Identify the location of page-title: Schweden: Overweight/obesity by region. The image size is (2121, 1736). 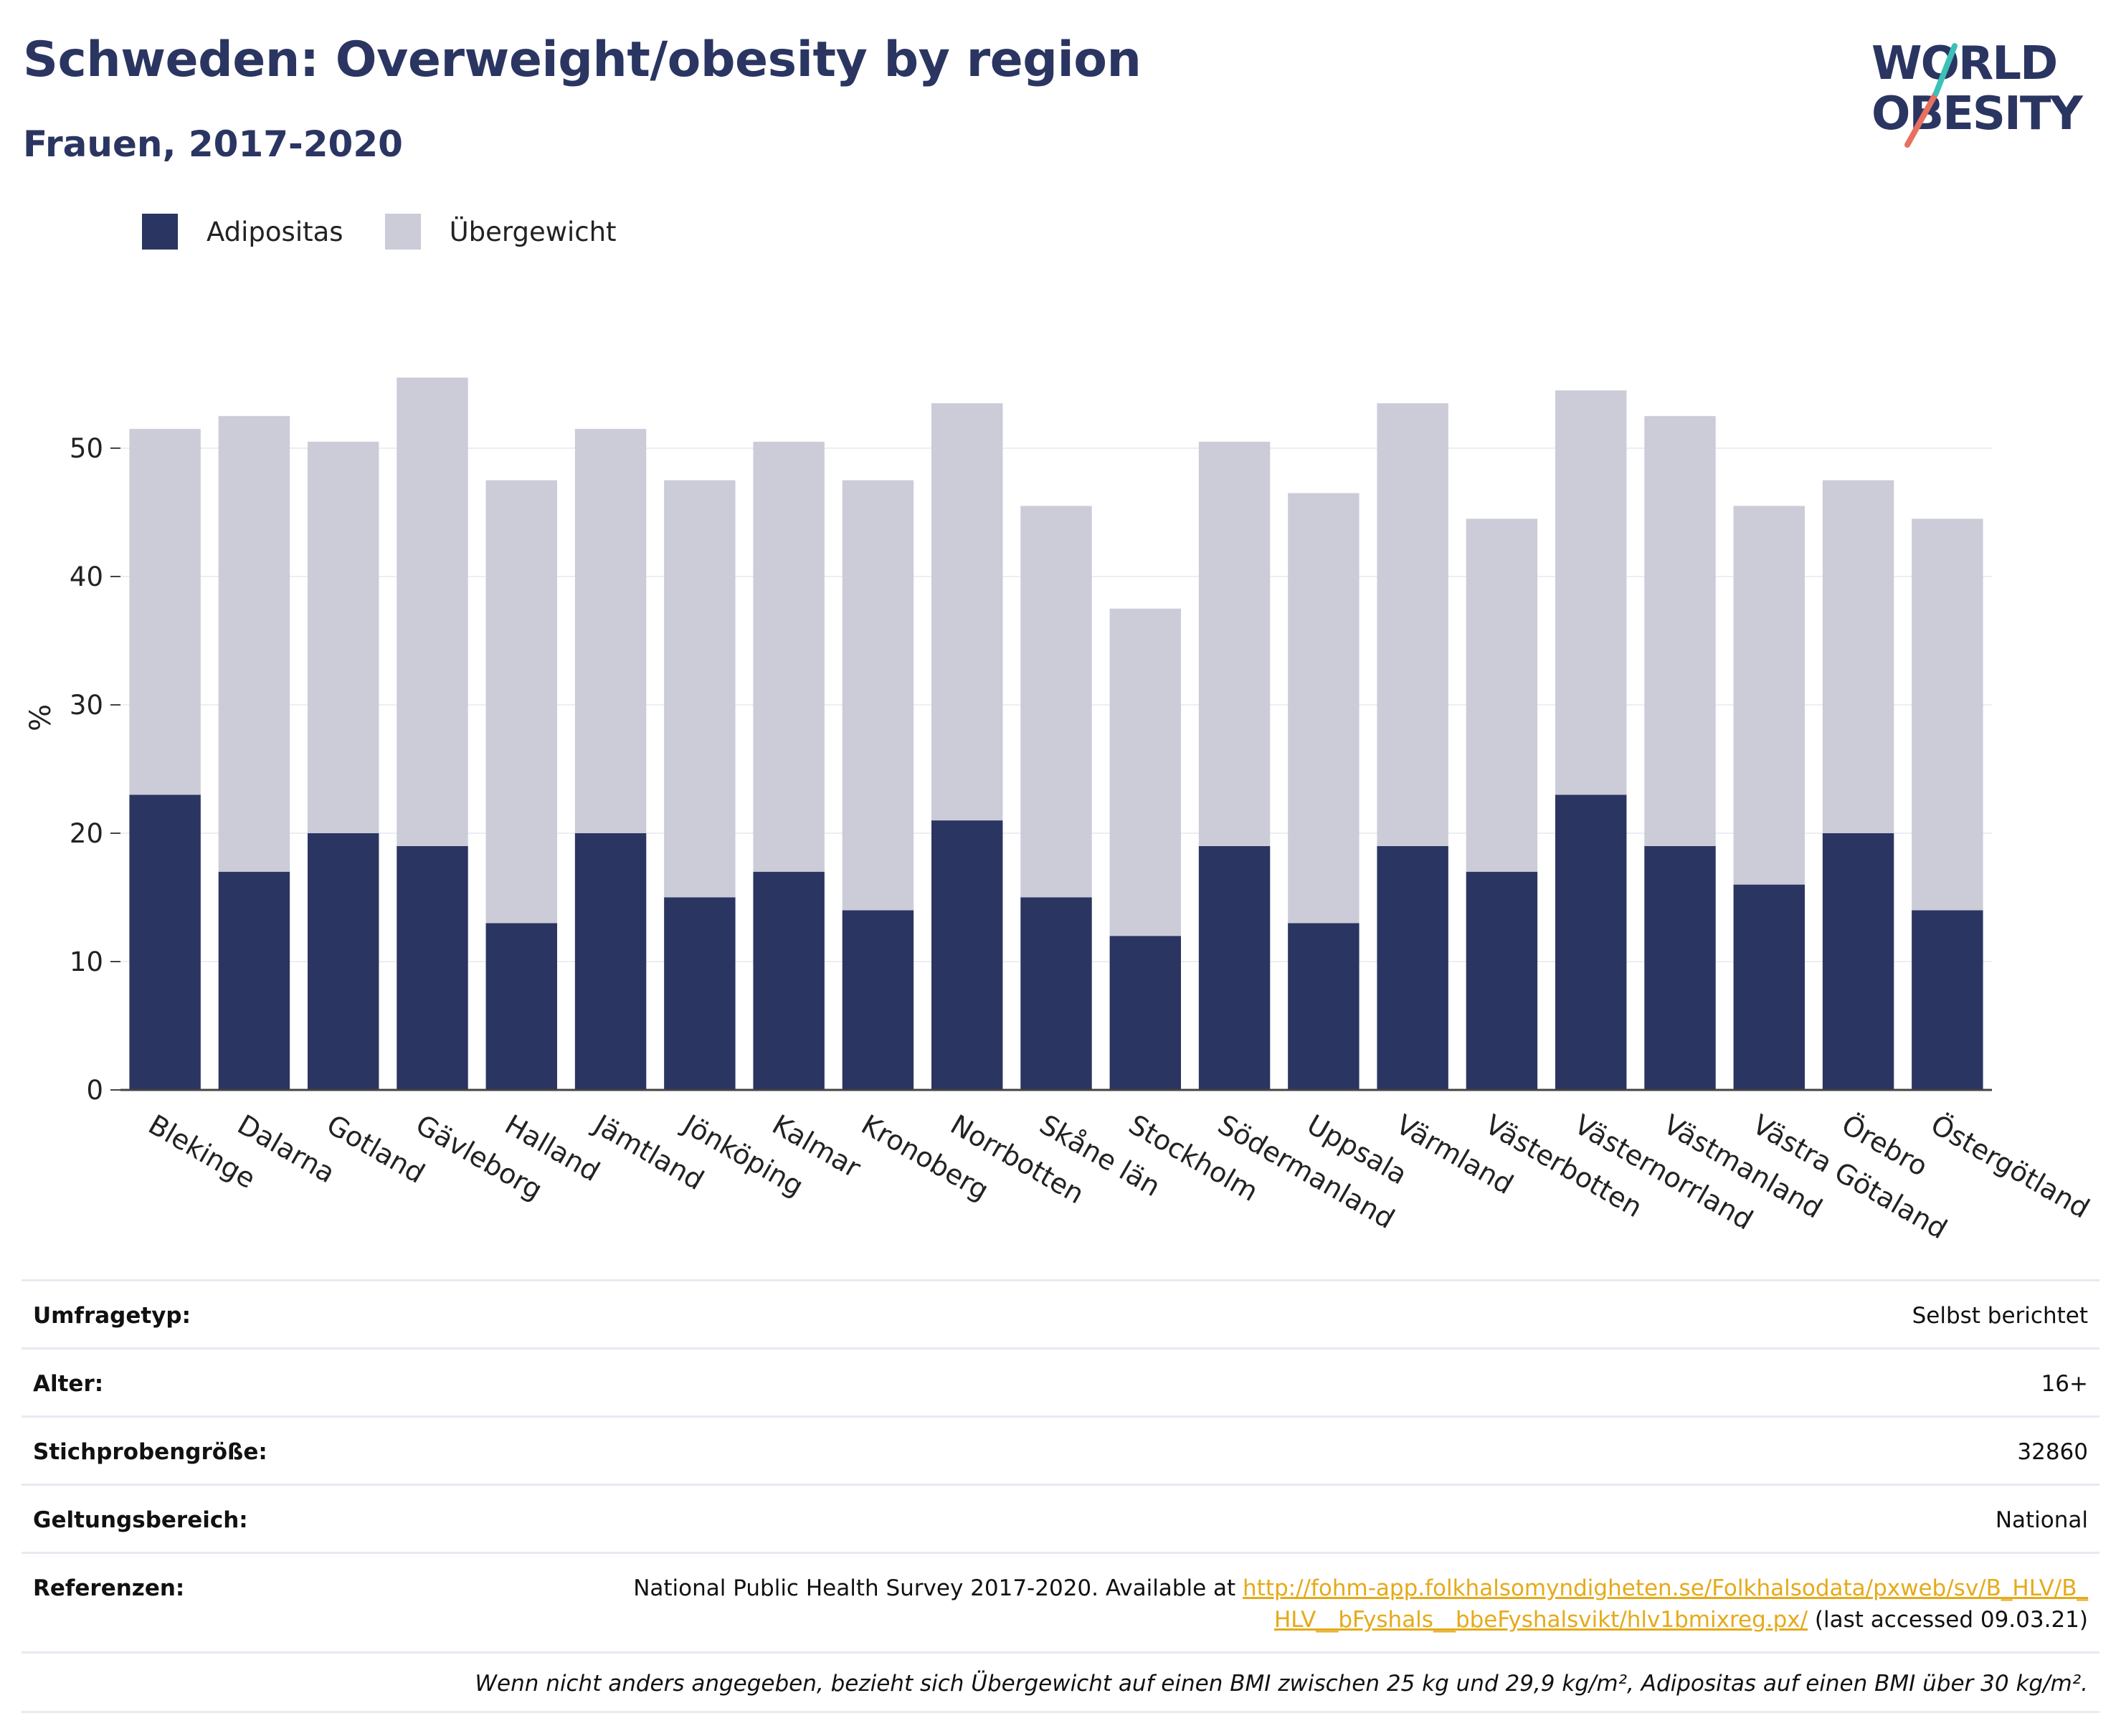
(582, 60).